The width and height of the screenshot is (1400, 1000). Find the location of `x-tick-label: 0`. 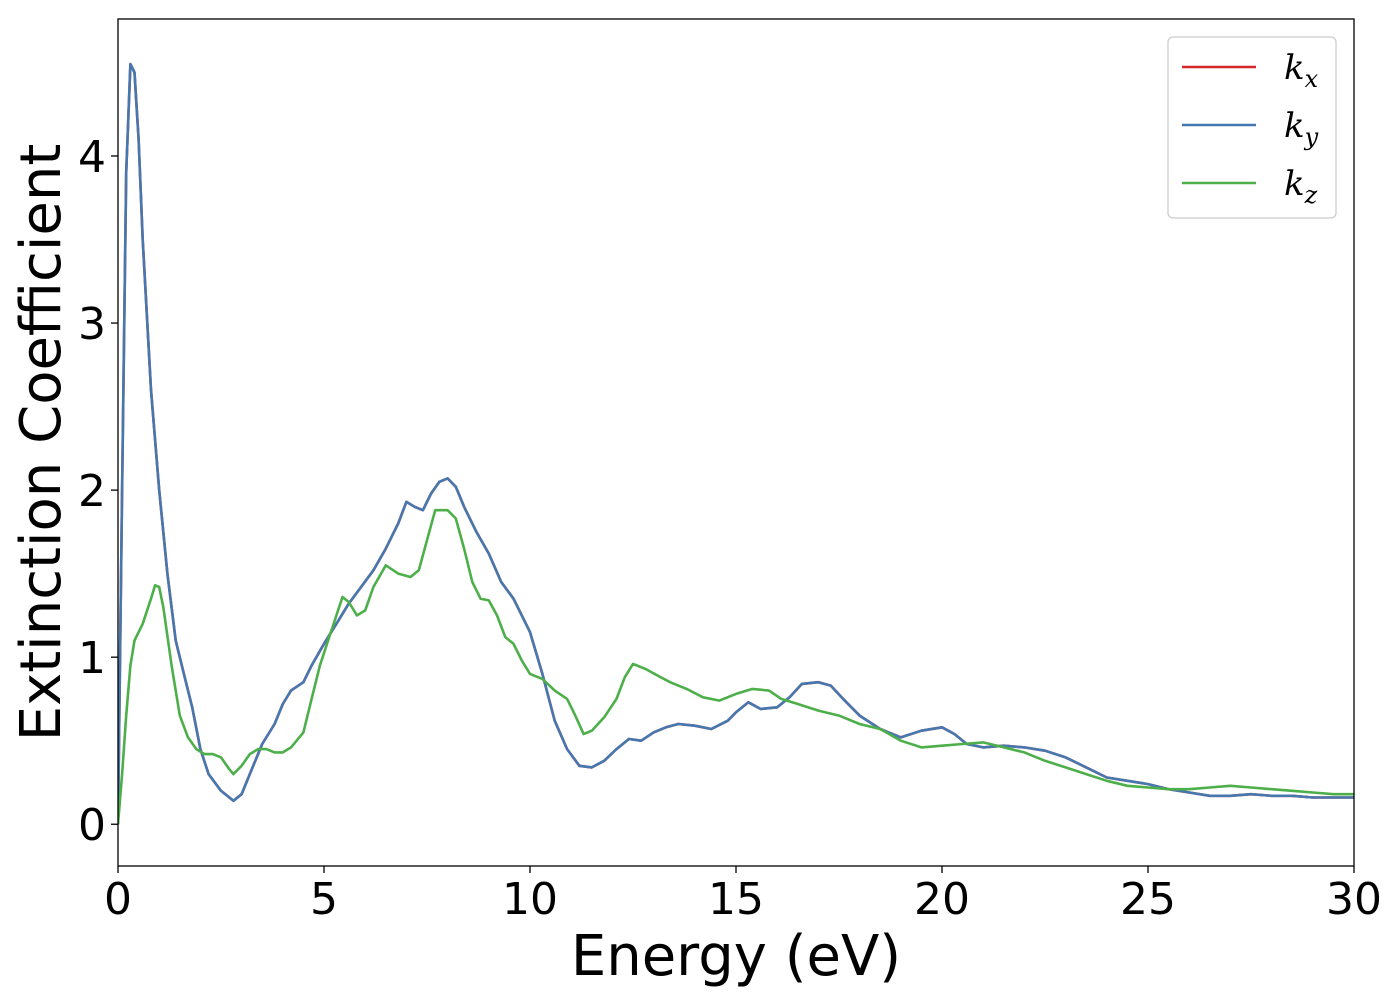

x-tick-label: 0 is located at coordinates (118, 899).